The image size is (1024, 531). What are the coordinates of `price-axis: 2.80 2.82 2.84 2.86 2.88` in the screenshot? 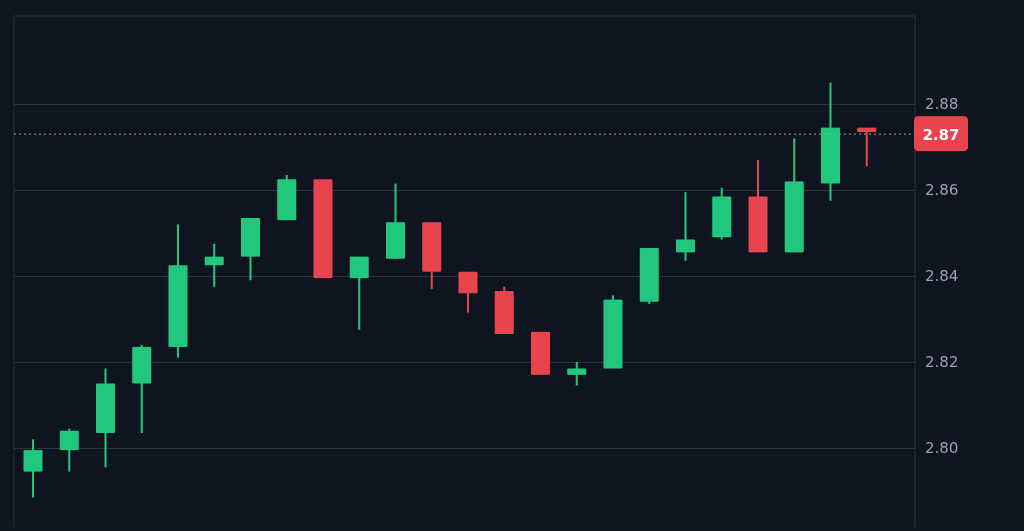 It's located at (941, 276).